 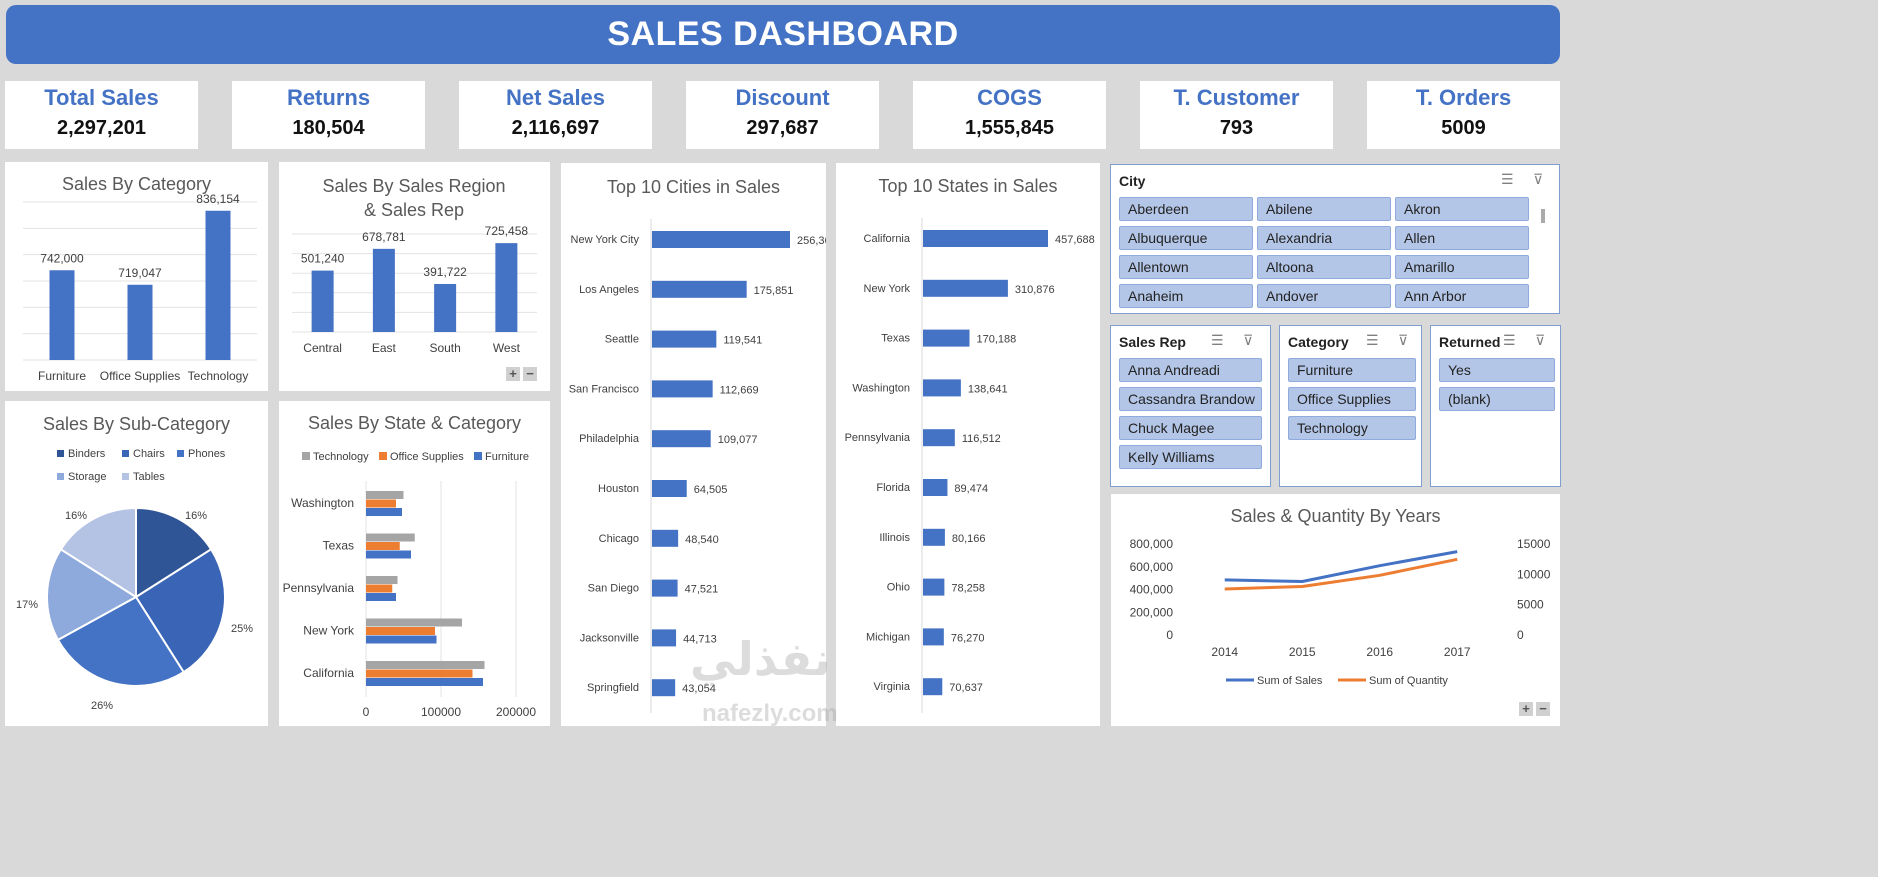 What do you see at coordinates (1457, 652) in the screenshot?
I see `x-tick-label: 2017` at bounding box center [1457, 652].